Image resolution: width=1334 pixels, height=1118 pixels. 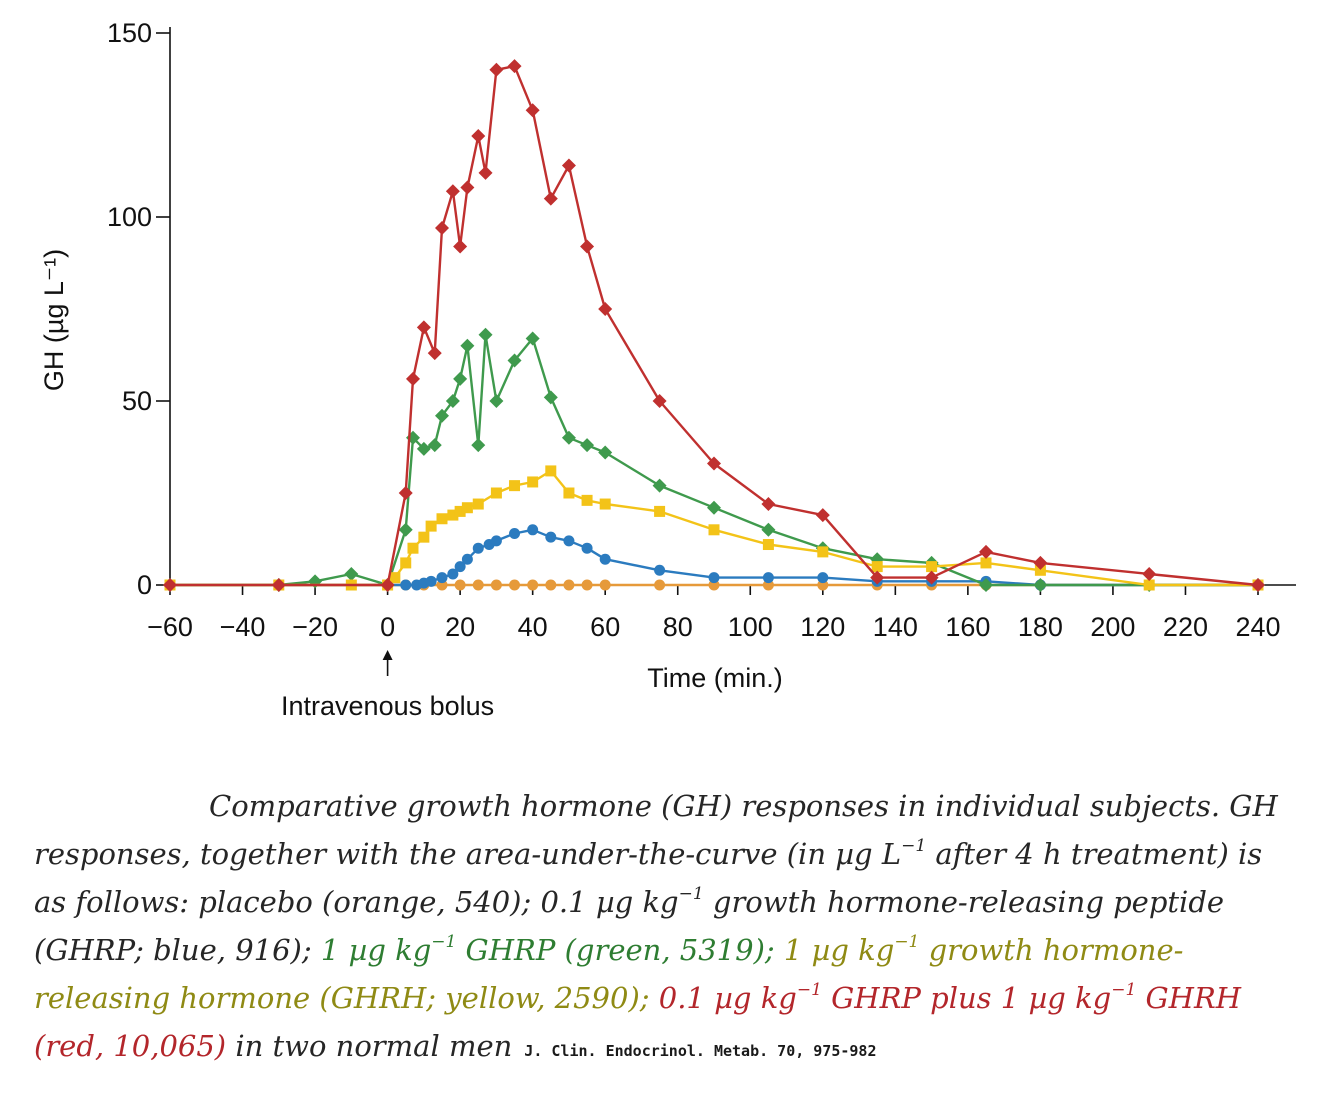 I want to click on x-tick-label: 120, so click(x=822, y=627).